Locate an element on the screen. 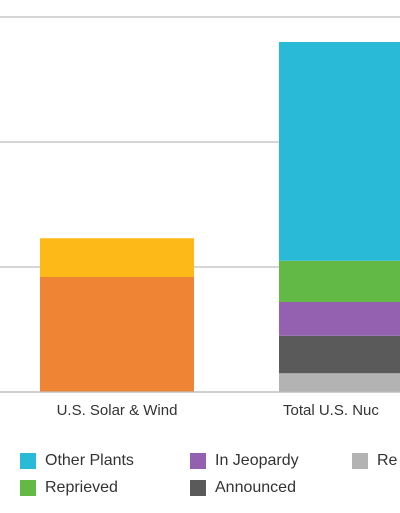 The image size is (400, 513). x-axis-labels: U.S. Solar & Wind Total U.S. Nuc is located at coordinates (218, 410).